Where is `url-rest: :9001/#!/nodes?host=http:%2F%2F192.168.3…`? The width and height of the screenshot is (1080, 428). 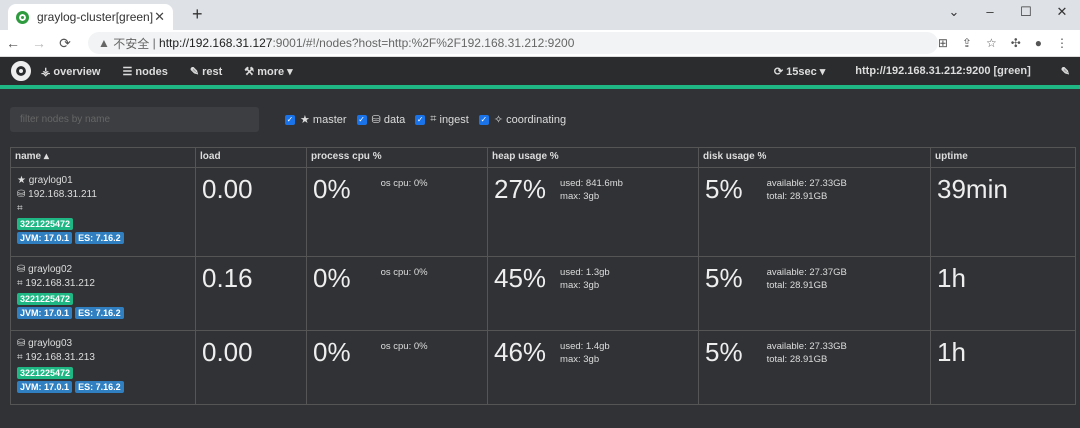
url-rest: :9001/#!/nodes?host=http:%2F%2F192.168.3… is located at coordinates (423, 43).